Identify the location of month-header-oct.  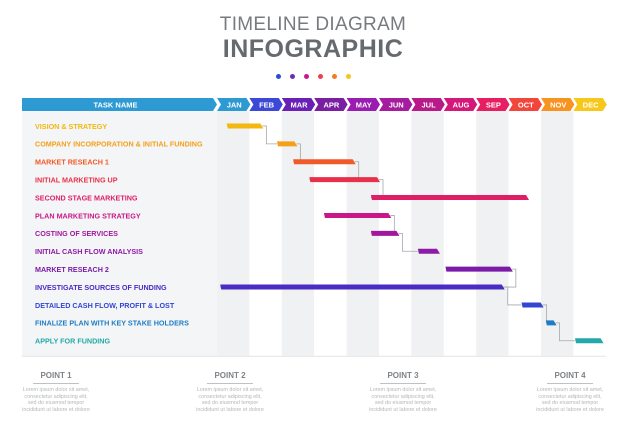
(525, 104).